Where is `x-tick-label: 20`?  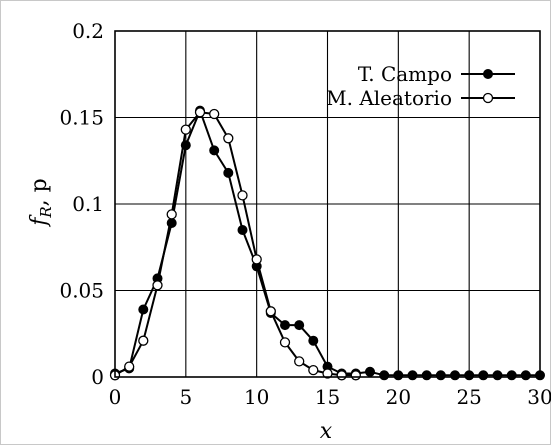 x-tick-label: 20 is located at coordinates (398, 397).